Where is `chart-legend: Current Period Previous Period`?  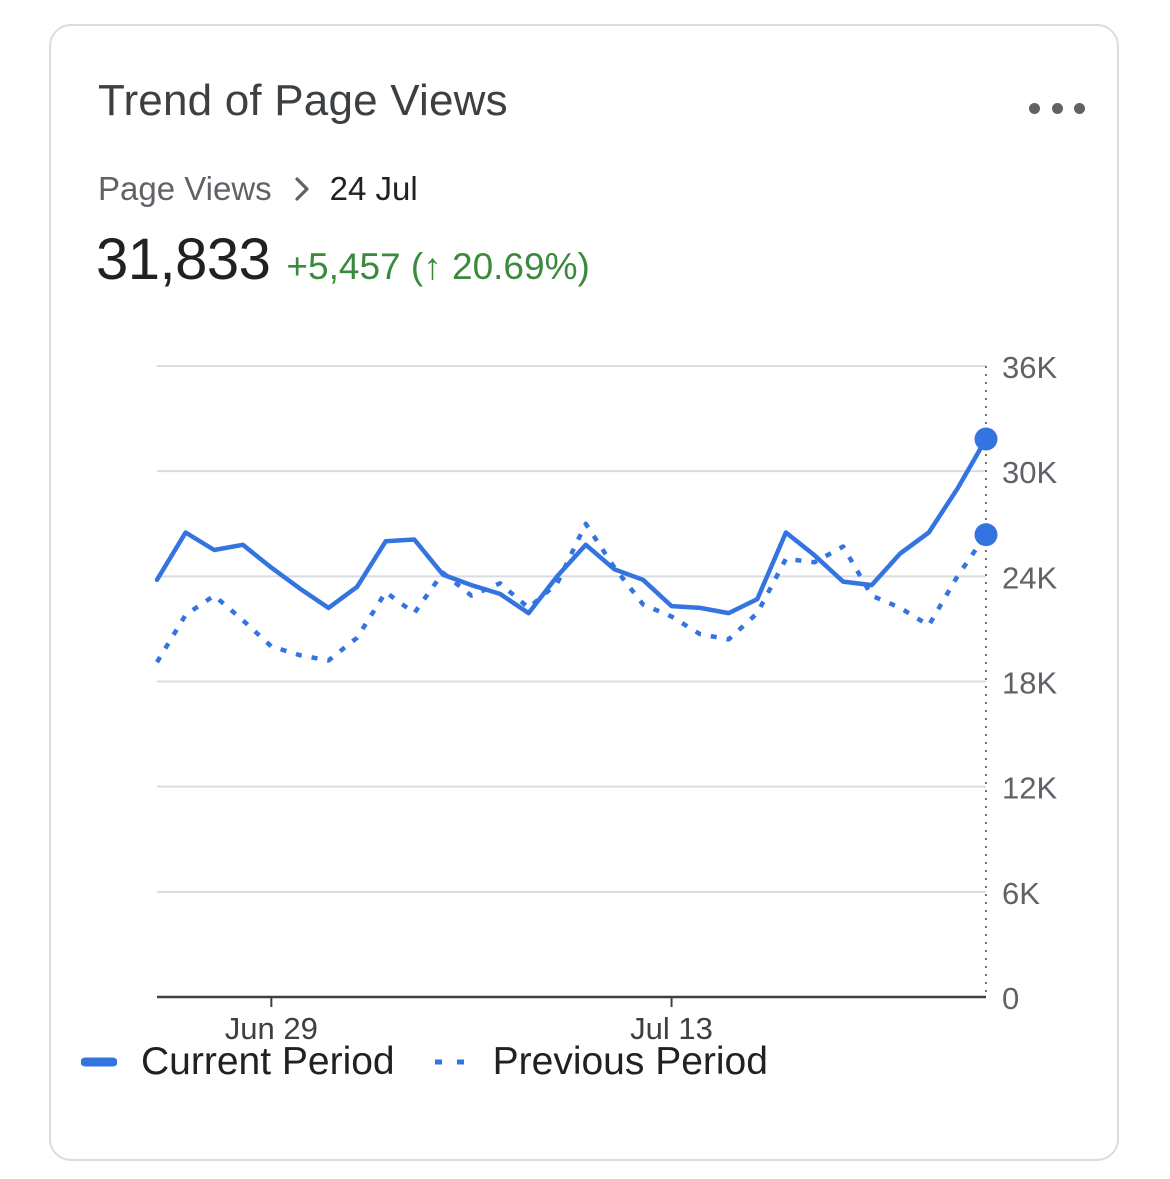 chart-legend: Current Period Previous Period is located at coordinates (424, 1062).